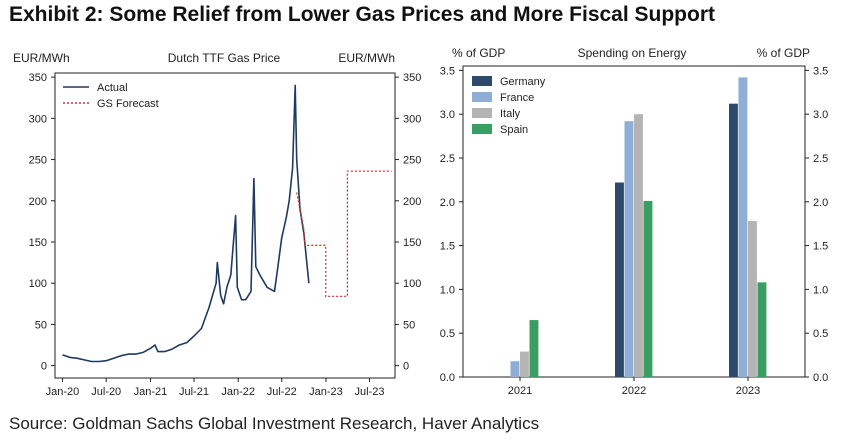  Describe the element at coordinates (106, 392) in the screenshot. I see `gas-x-tick-label: Jul-20` at that location.